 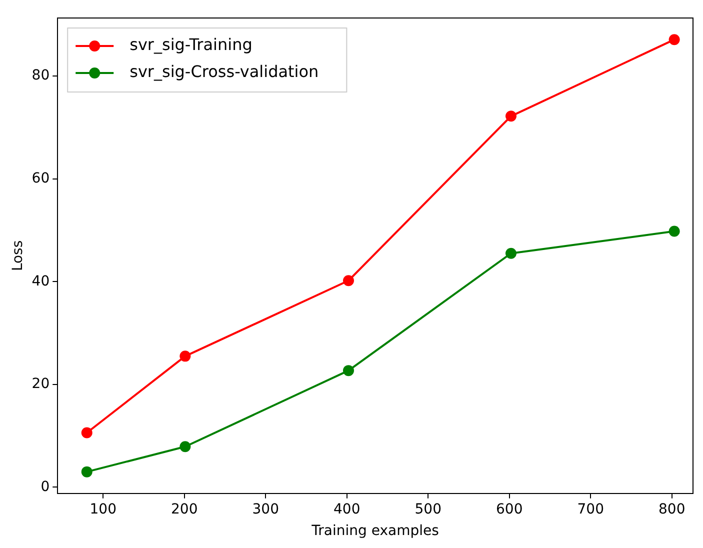 I want to click on x-tick-label: 100, so click(x=103, y=509).